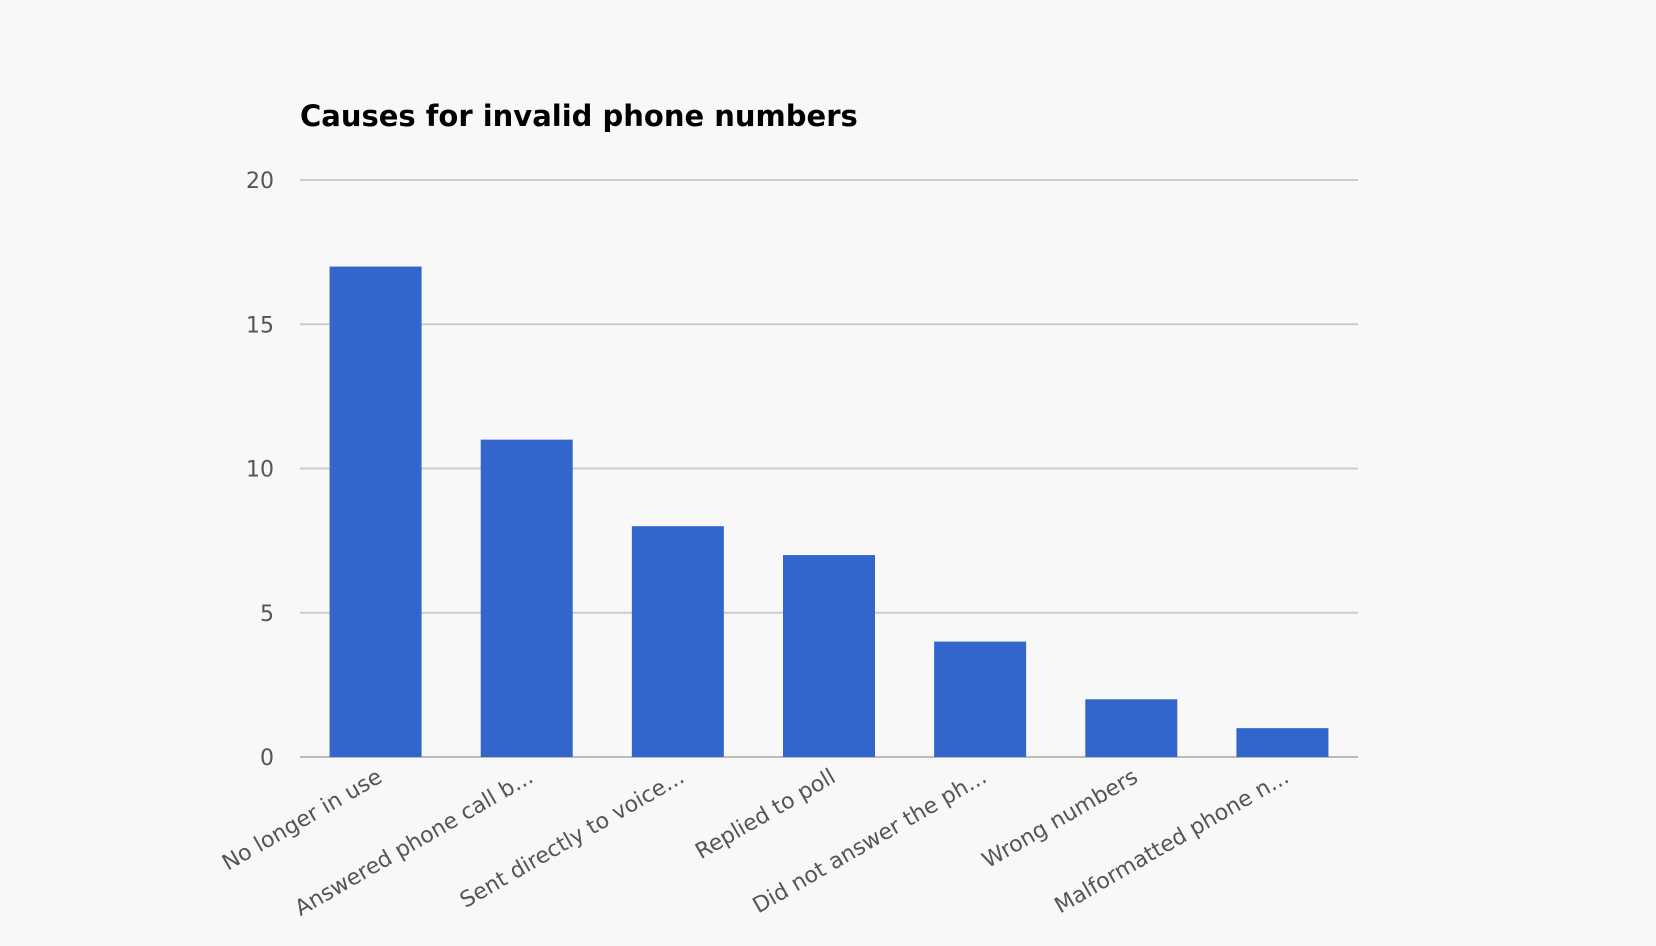 This screenshot has width=1656, height=946. I want to click on y-axis-ticks: 0 5 10 15 20, so click(260, 470).